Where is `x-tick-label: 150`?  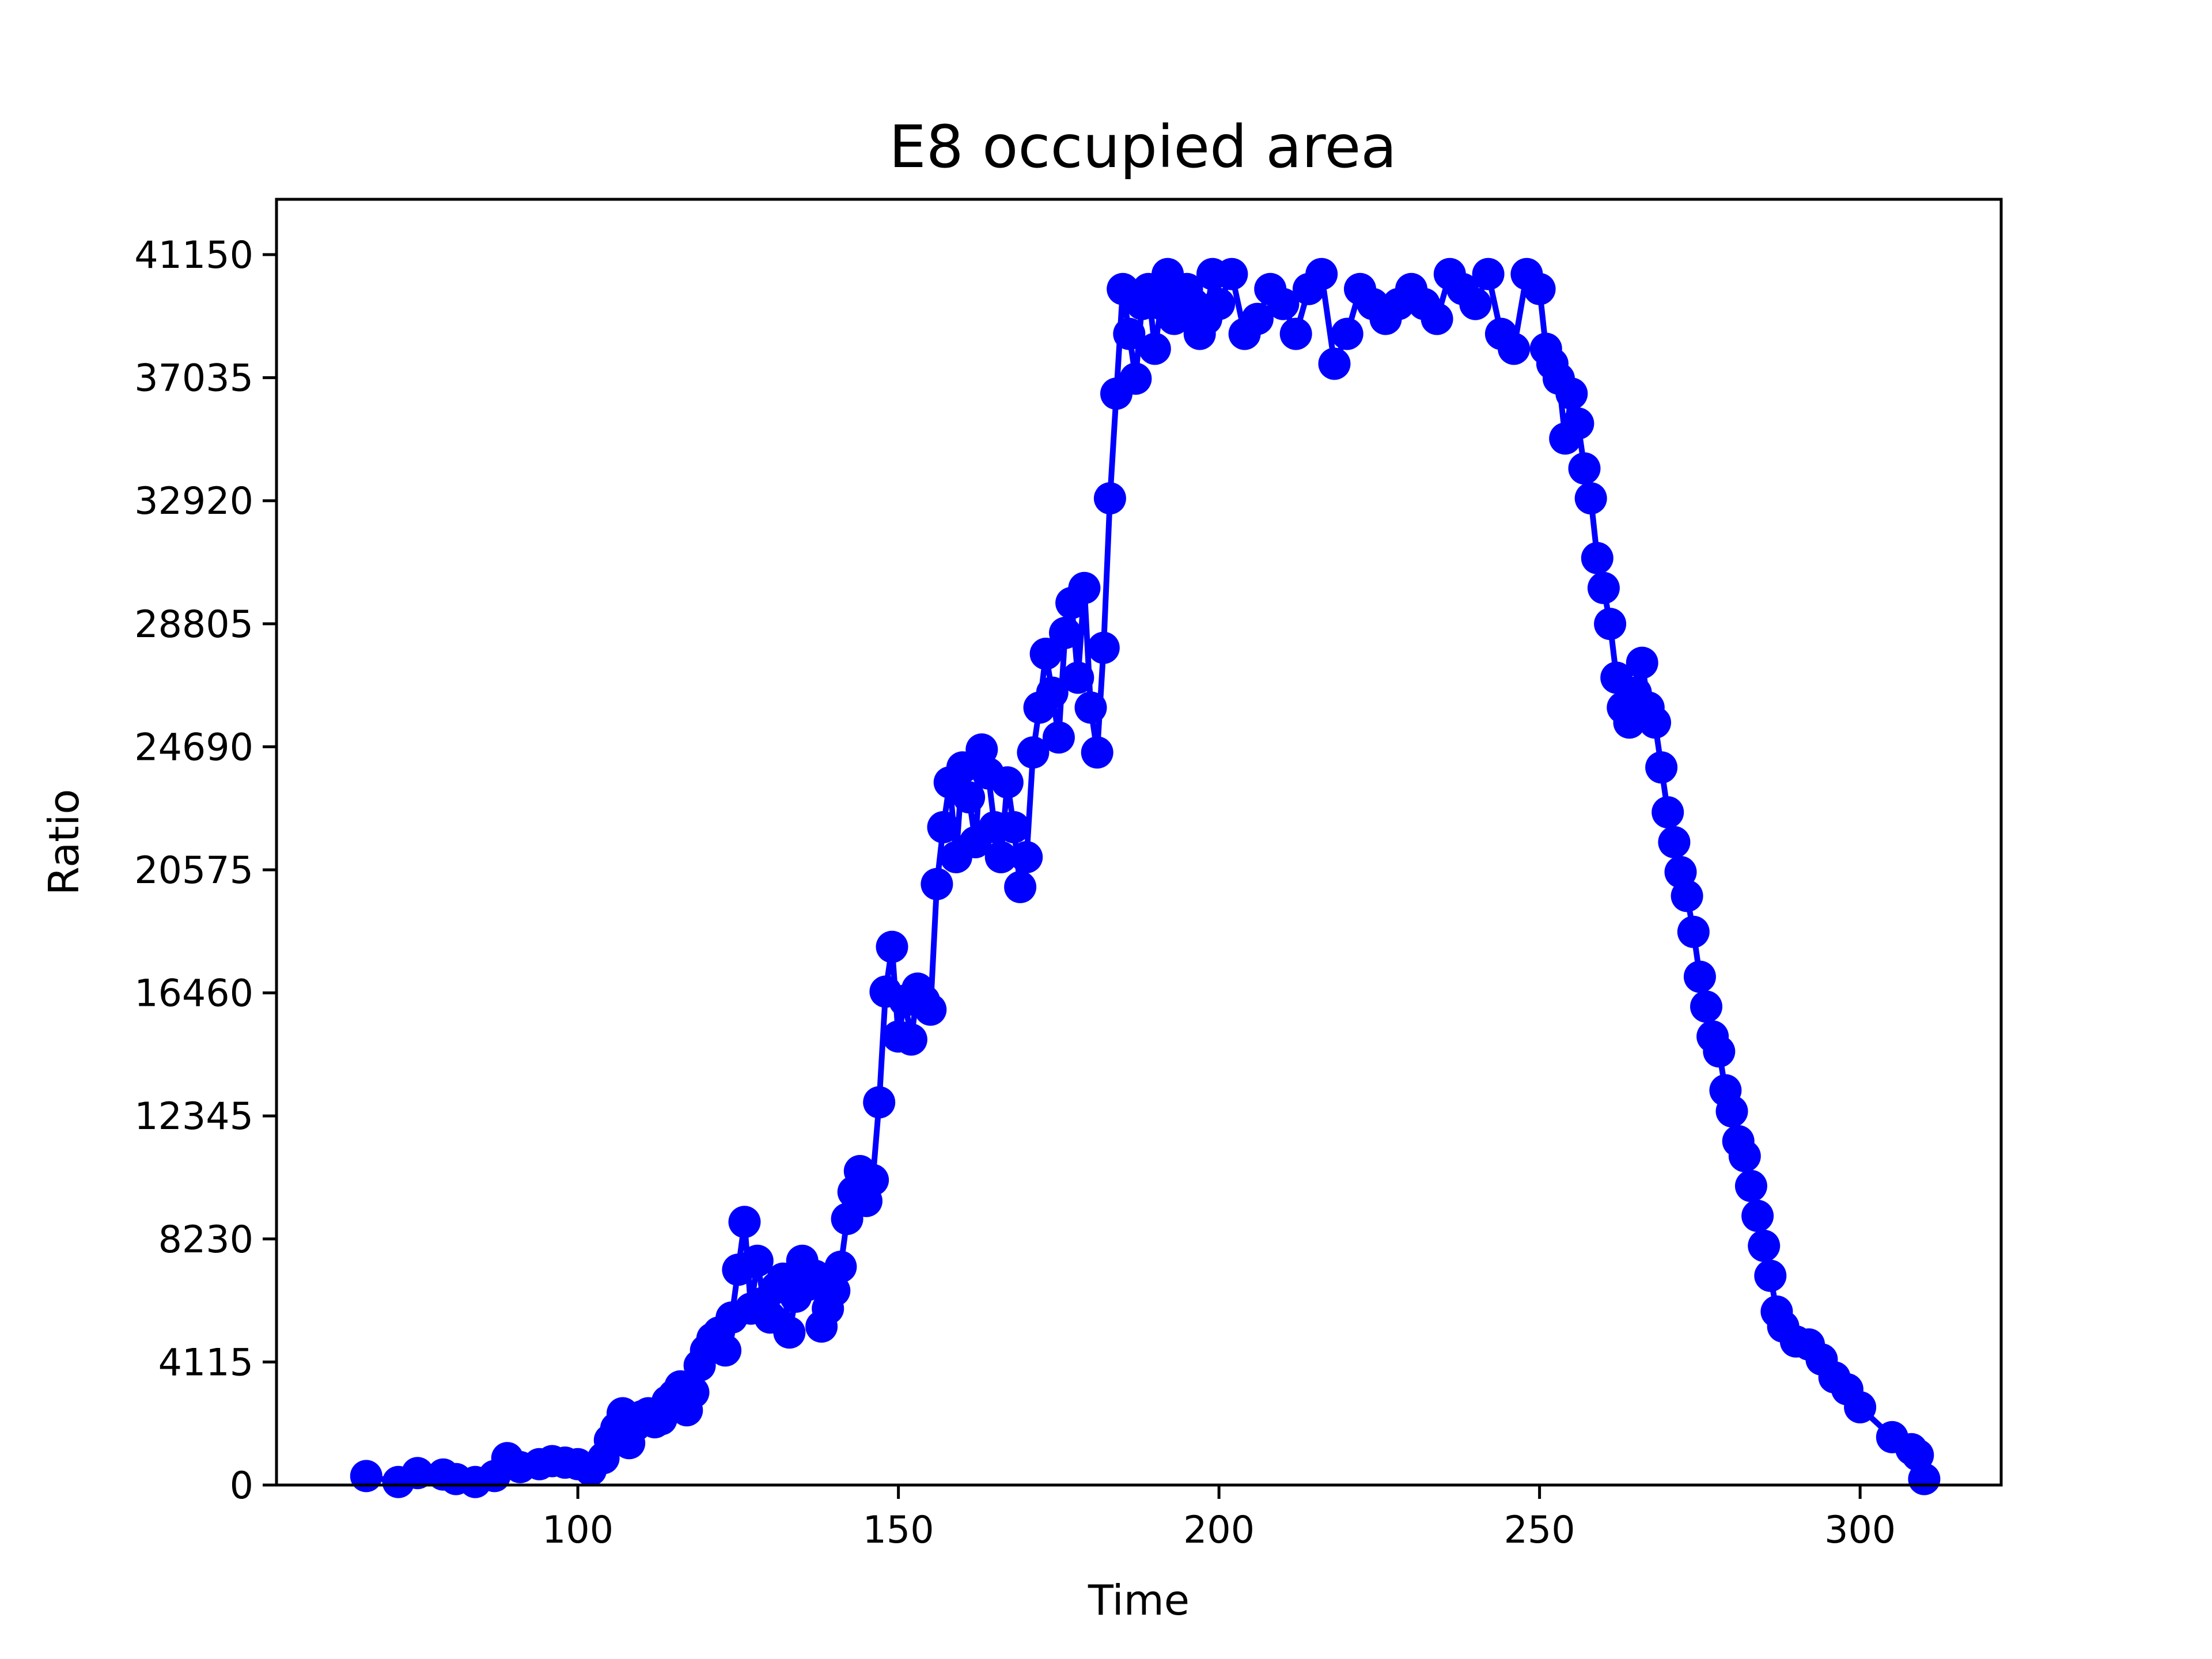
x-tick-label: 150 is located at coordinates (898, 1530).